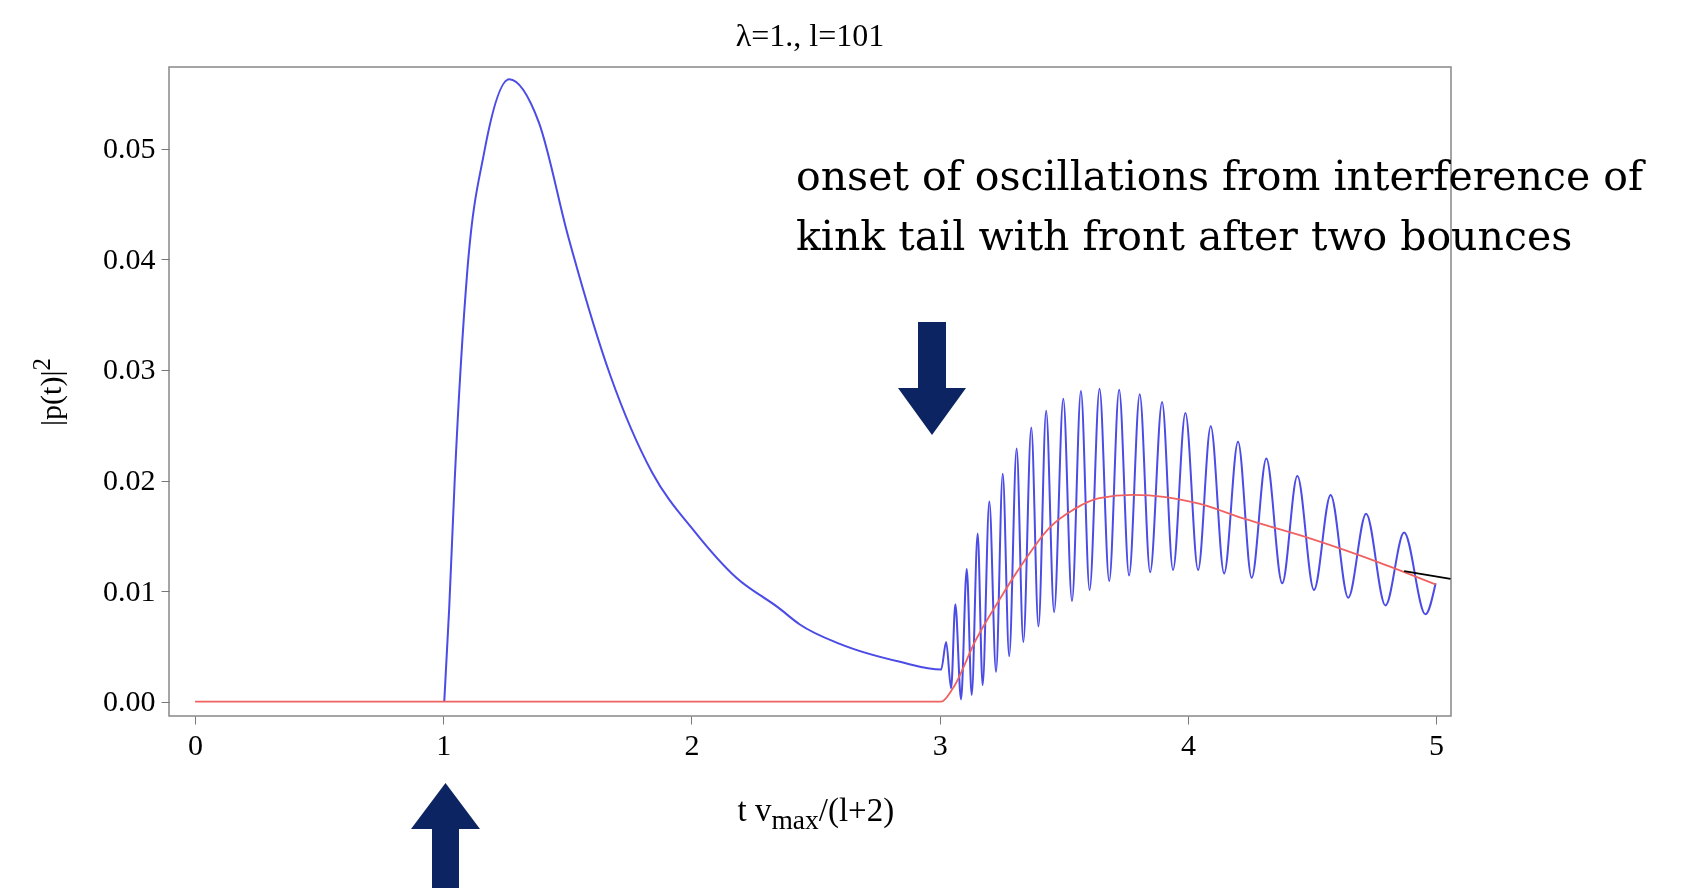 The width and height of the screenshot is (1706, 888). What do you see at coordinates (129, 258) in the screenshot?
I see `y-tick-label: 0.04` at bounding box center [129, 258].